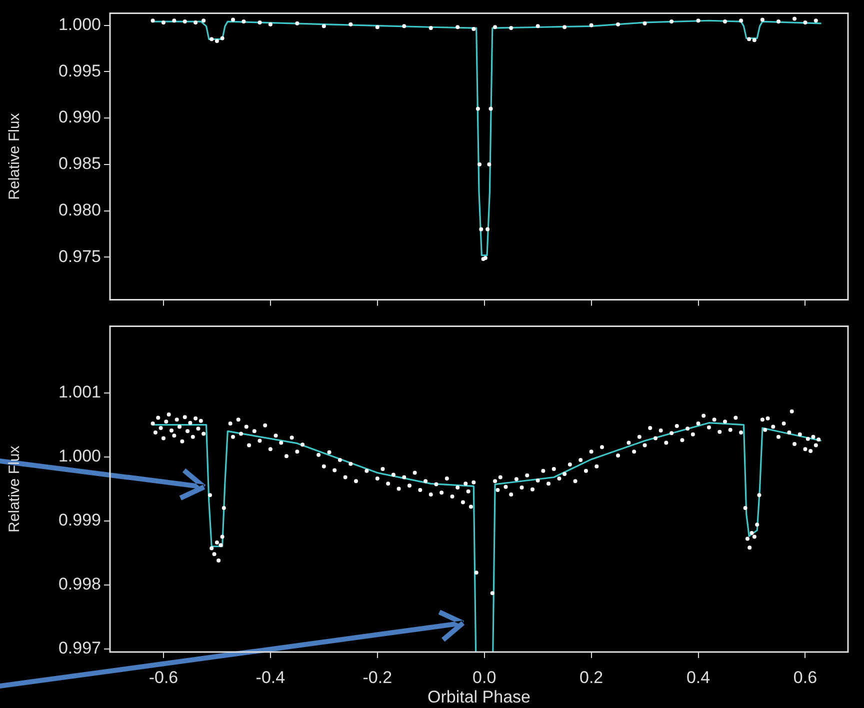 This screenshot has height=708, width=864. What do you see at coordinates (79, 70) in the screenshot?
I see `y-tick-label: 0.995` at bounding box center [79, 70].